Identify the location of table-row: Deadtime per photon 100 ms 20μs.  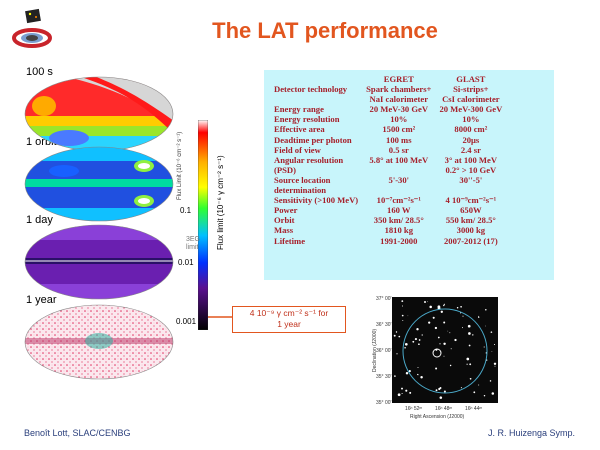
(388, 140).